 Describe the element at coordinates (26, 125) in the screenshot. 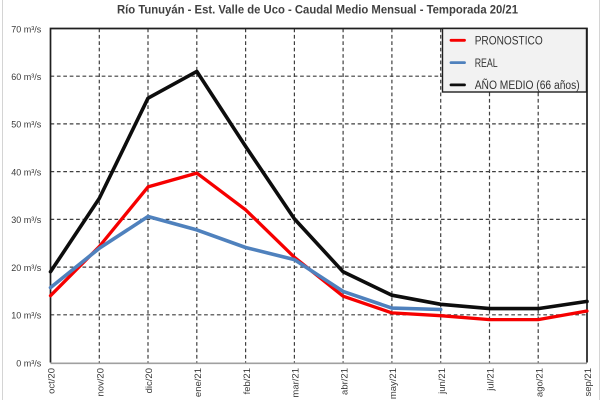

I see `svg-text: 50 m³/s` at that location.